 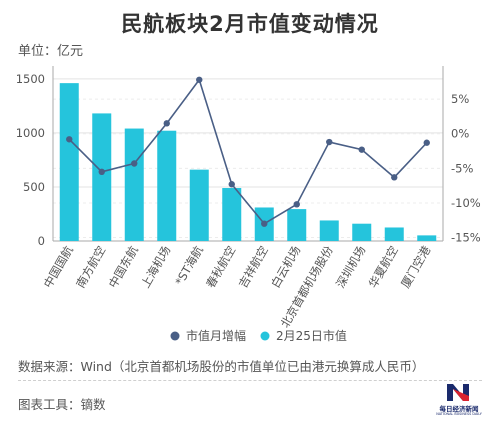 I want to click on y-left-tick-label: 0, so click(x=41, y=241).